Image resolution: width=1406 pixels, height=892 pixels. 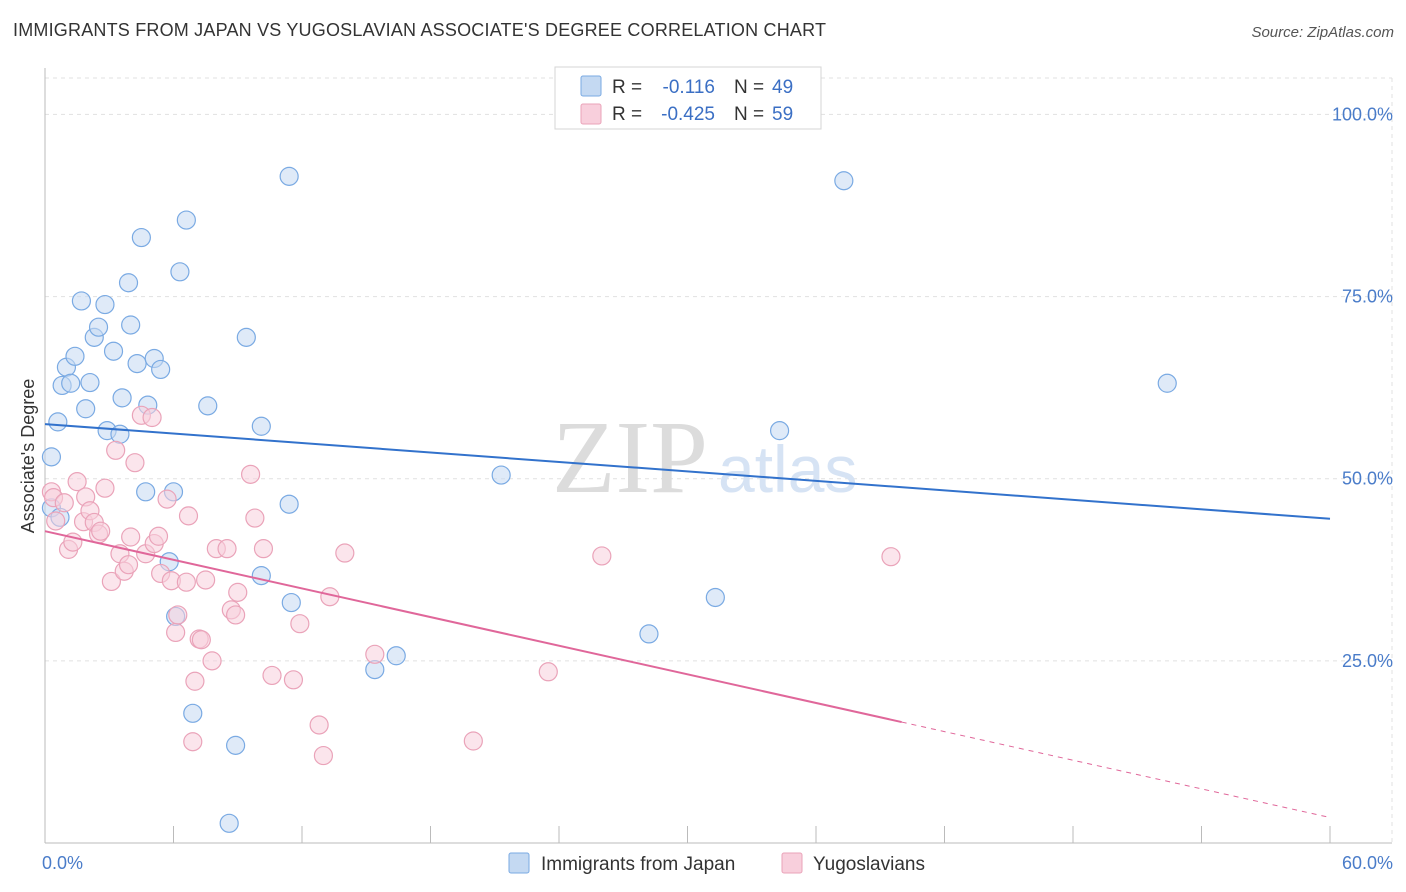 What do you see at coordinates (792, 863) in the screenshot?
I see `bottom-legend-swatch-yugoslavians` at bounding box center [792, 863].